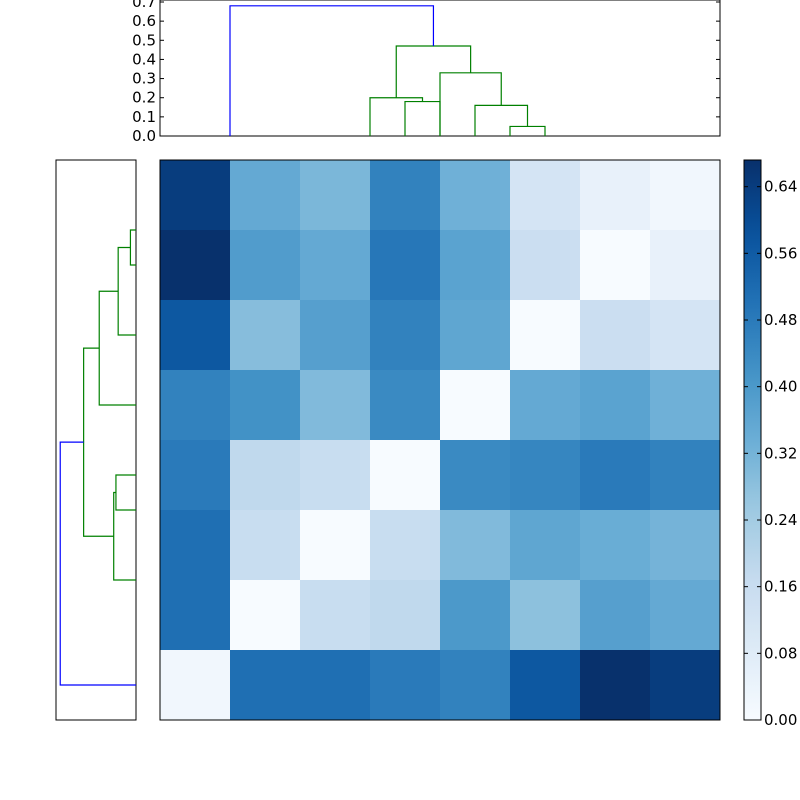 This screenshot has width=800, height=800. I want to click on colorbar-tick-label: 0.08, so click(780, 653).